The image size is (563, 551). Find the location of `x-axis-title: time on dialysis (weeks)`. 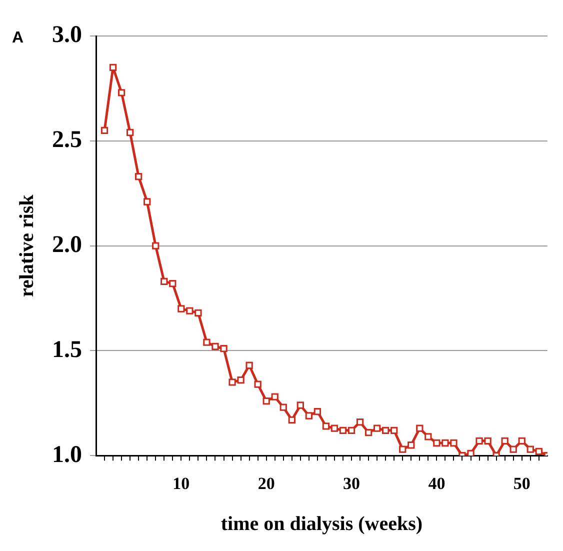

x-axis-title: time on dialysis (weeks) is located at coordinates (321, 524).